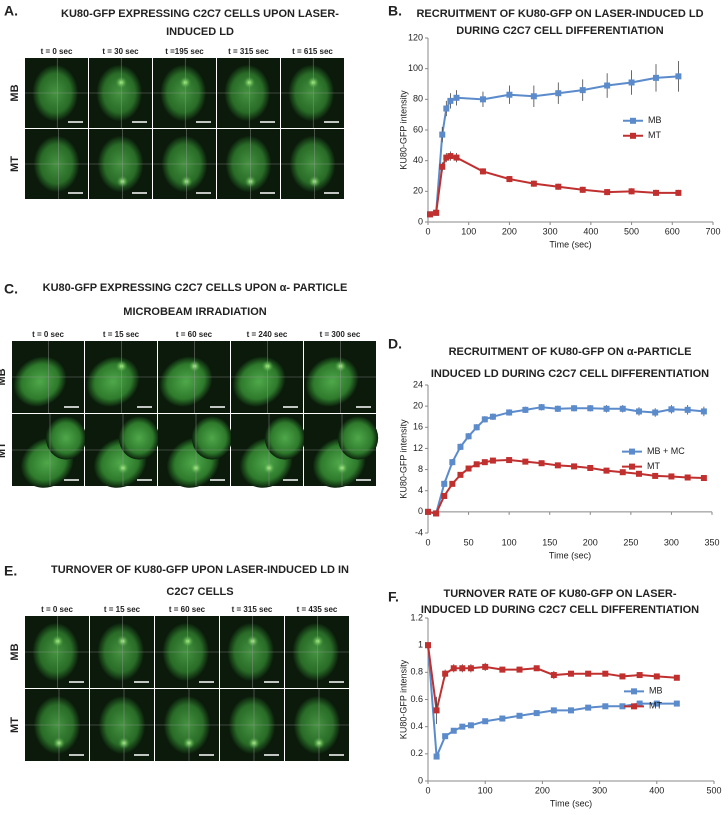 This screenshot has width=728, height=815. I want to click on x-tick-label: 300, so click(671, 542).